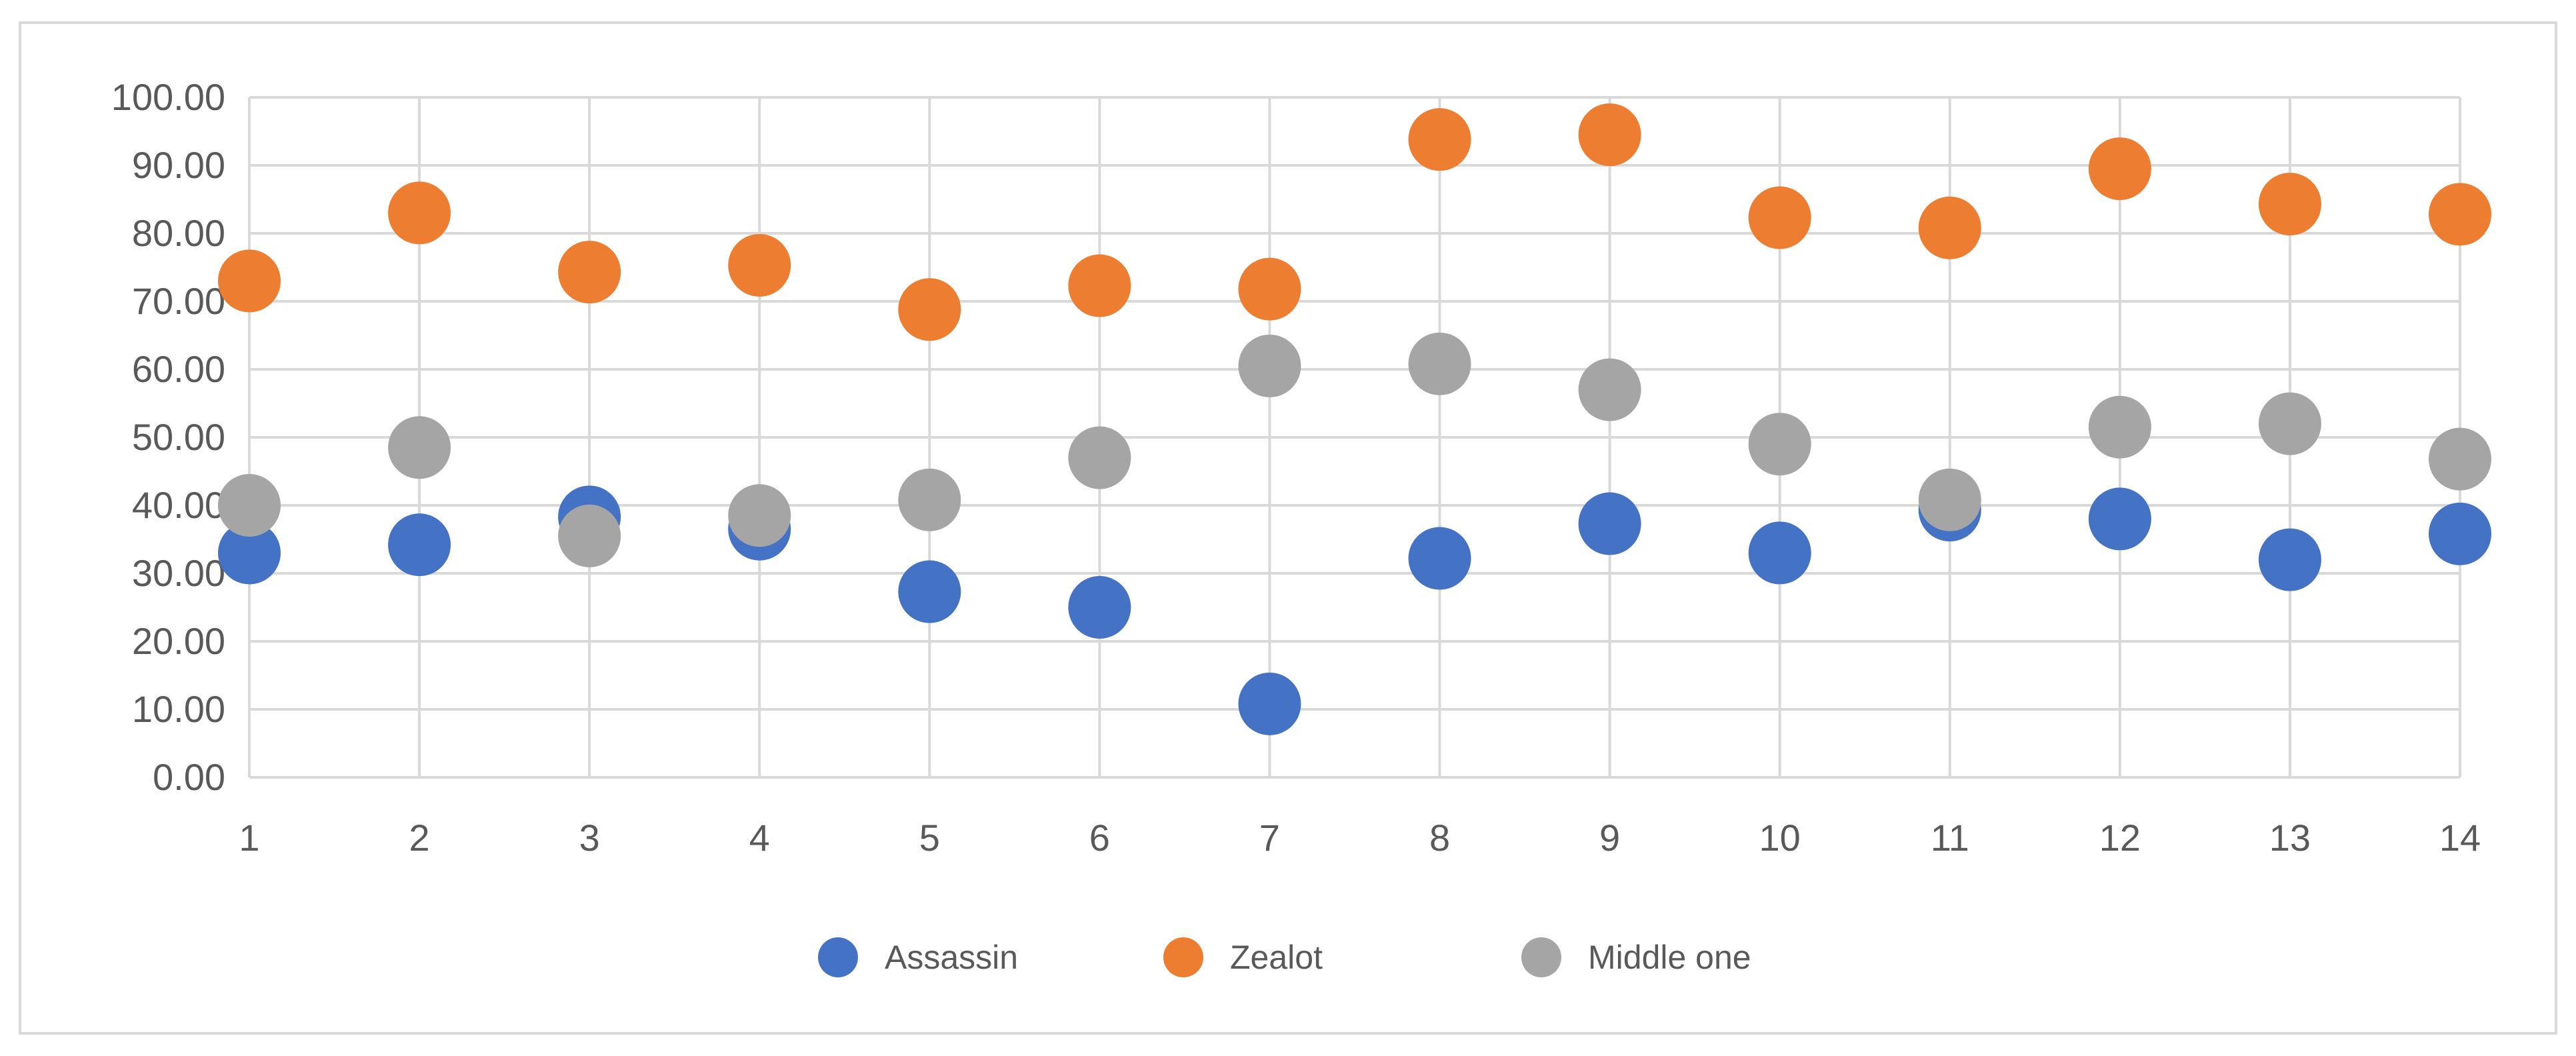  What do you see at coordinates (2290, 838) in the screenshot?
I see `x-tick-label: 13` at bounding box center [2290, 838].